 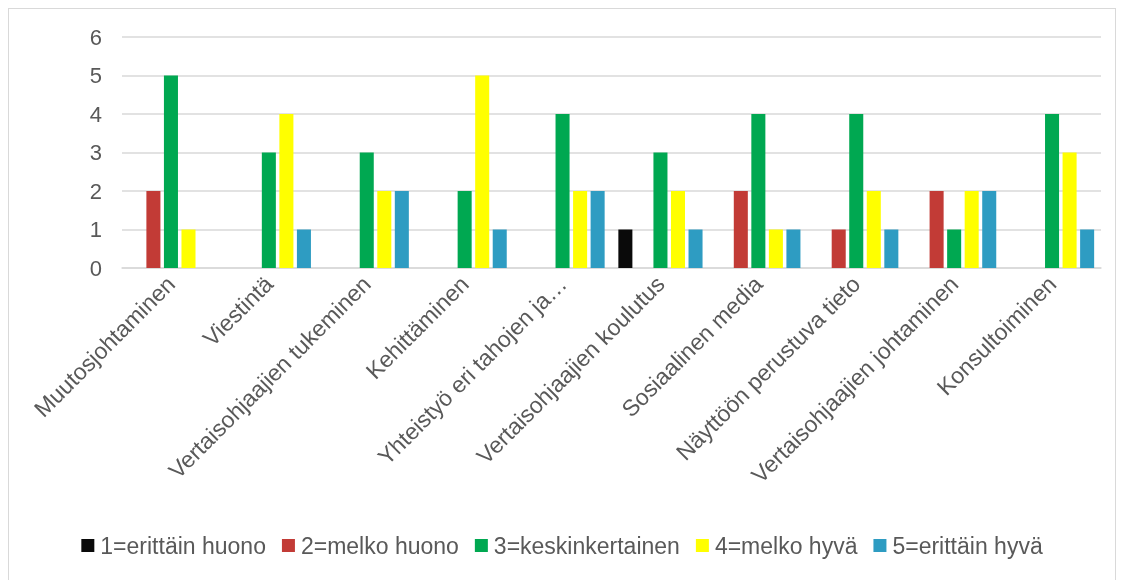 What do you see at coordinates (95, 75) in the screenshot?
I see `y-tick-label: 5` at bounding box center [95, 75].